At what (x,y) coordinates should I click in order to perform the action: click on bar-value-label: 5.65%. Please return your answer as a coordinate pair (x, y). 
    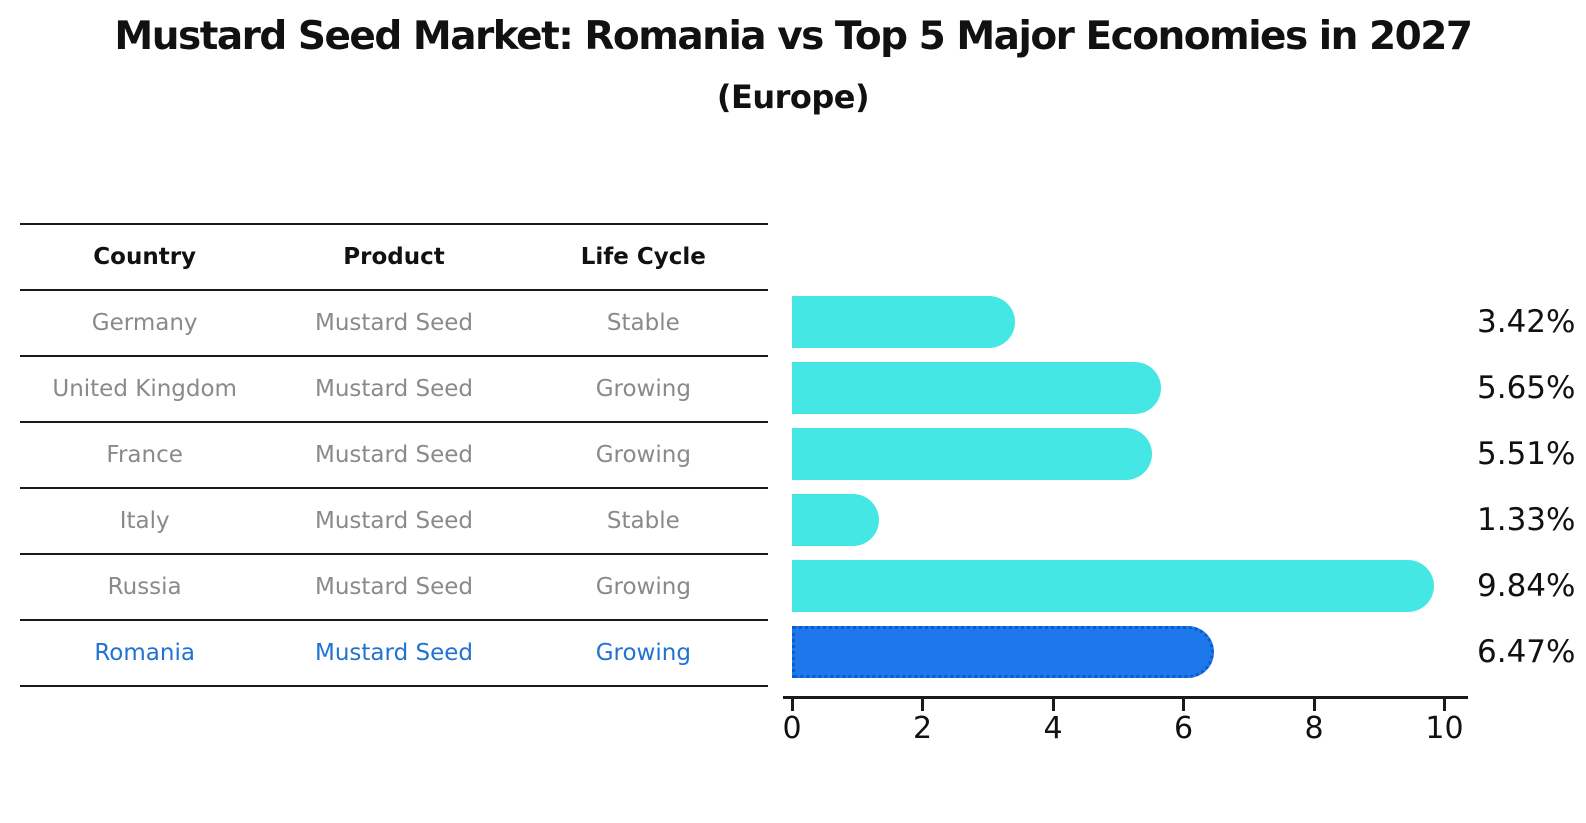
    Looking at the image, I should click on (1526, 388).